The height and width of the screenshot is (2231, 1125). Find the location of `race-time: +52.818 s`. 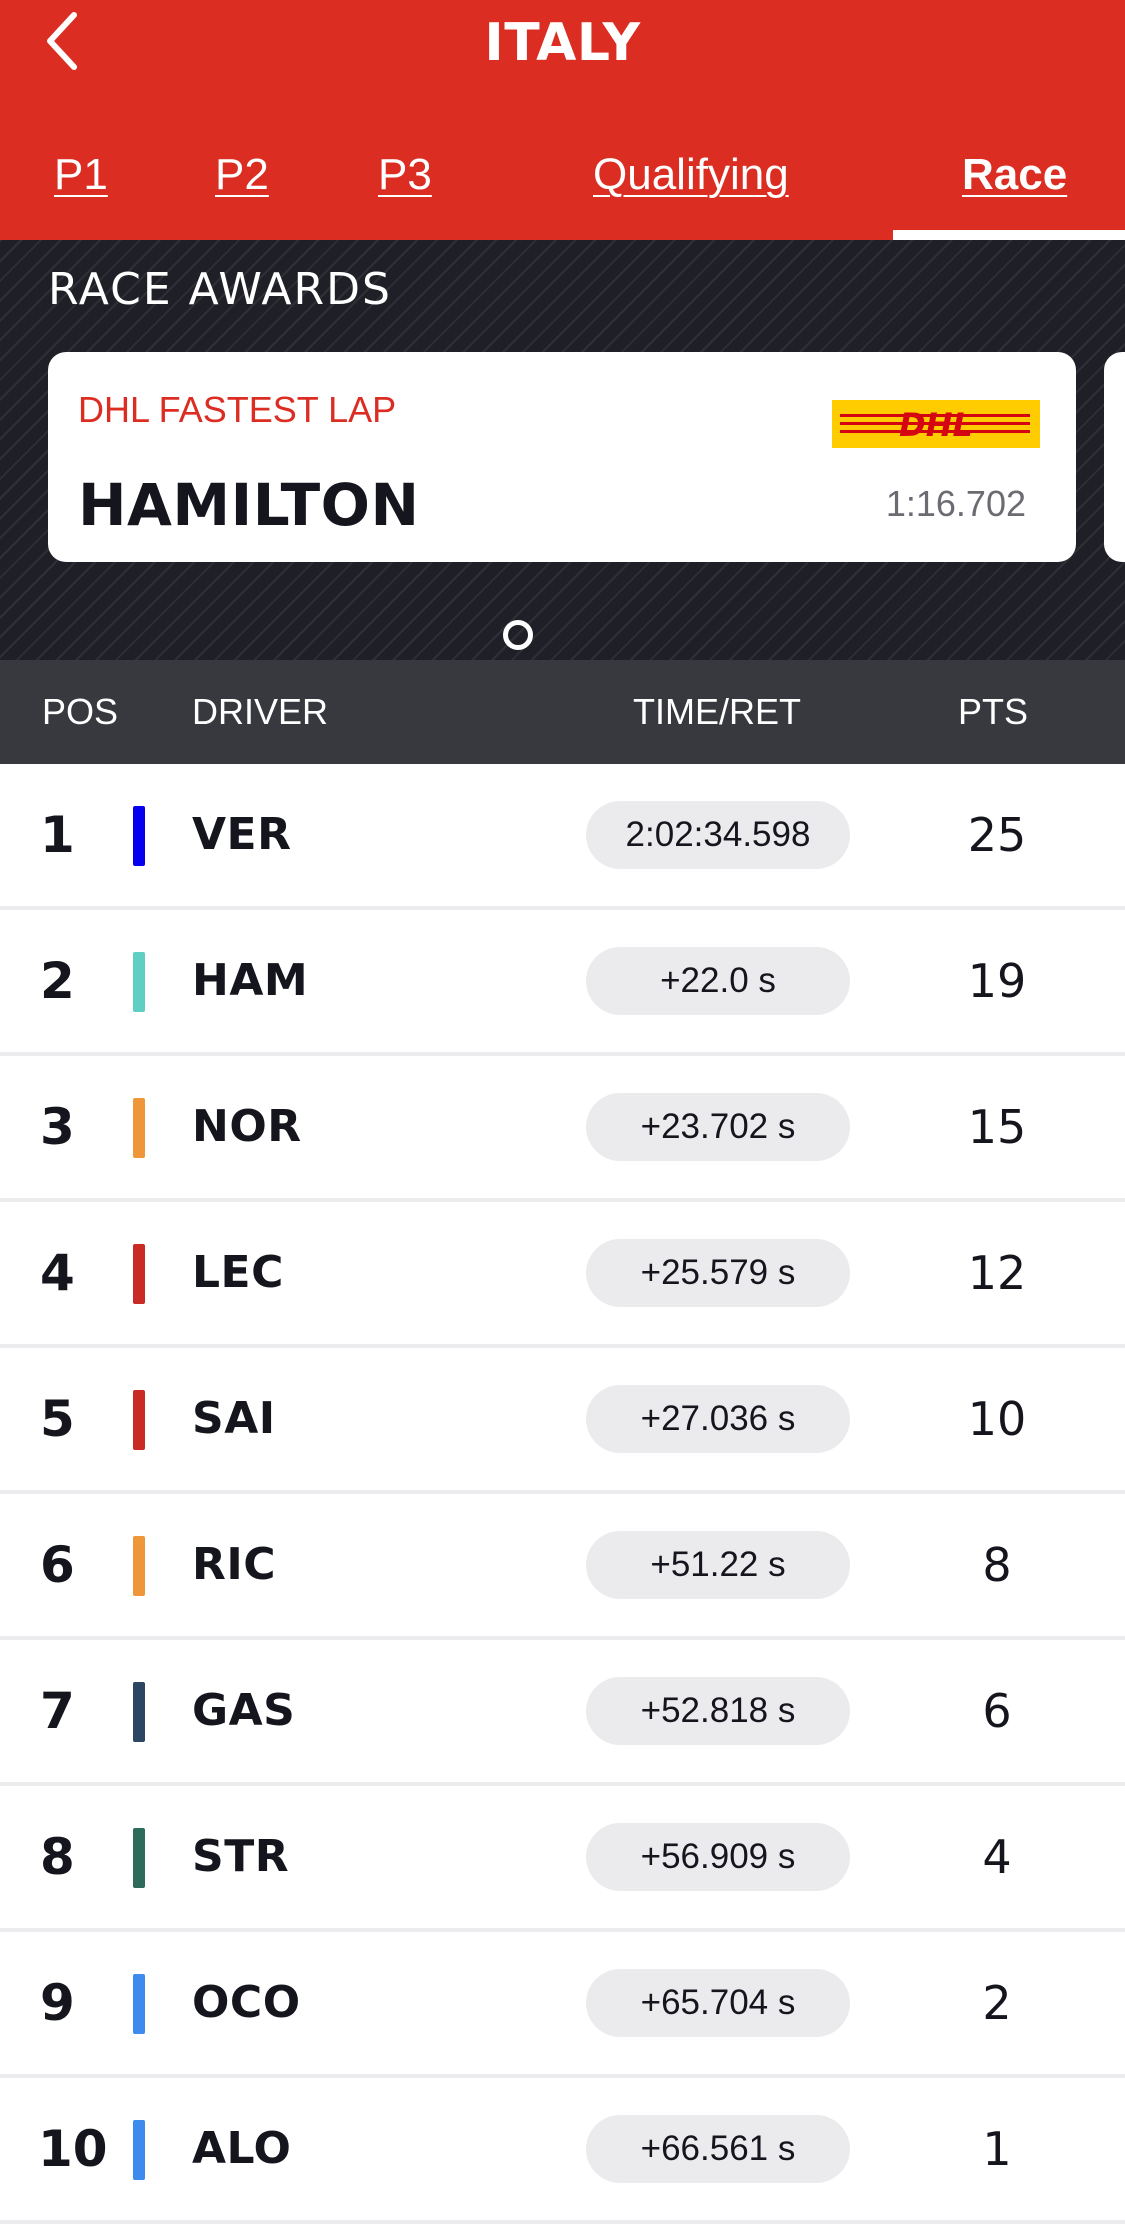

race-time: +52.818 s is located at coordinates (718, 1711).